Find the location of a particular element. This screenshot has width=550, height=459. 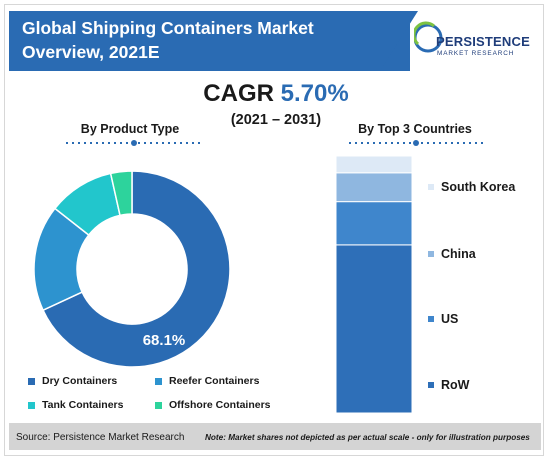

legend-dry-label: Dry Containers is located at coordinates (80, 381).